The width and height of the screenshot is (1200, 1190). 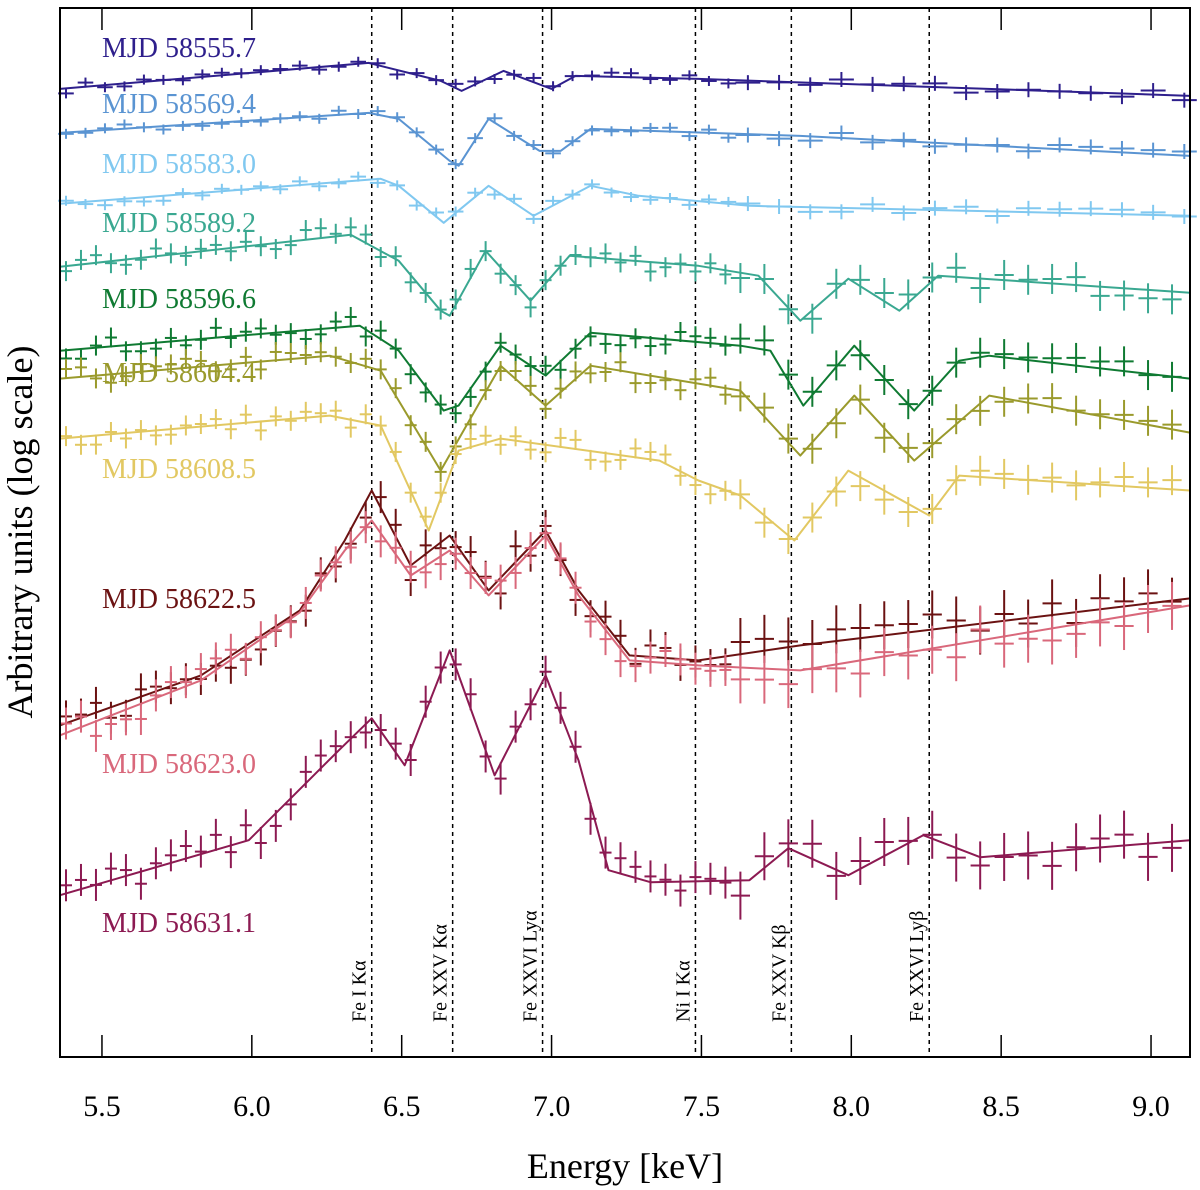 I want to click on series-label: MJD 58608.5, so click(x=179, y=469).